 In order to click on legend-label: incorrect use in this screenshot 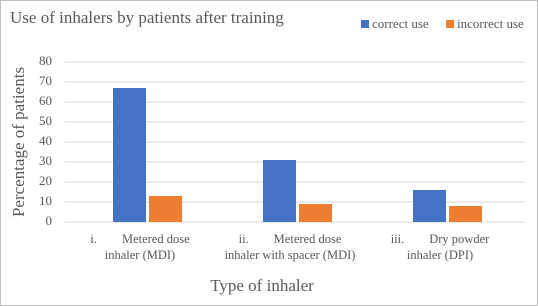, I will do `click(490, 23)`.